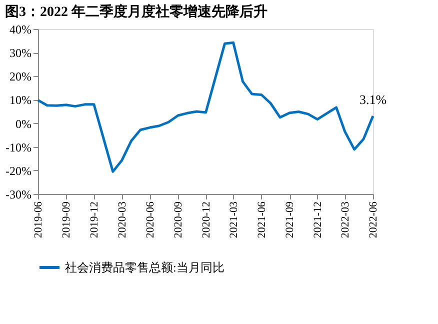  Describe the element at coordinates (21, 53) in the screenshot. I see `y-tick-label: 30%` at that location.